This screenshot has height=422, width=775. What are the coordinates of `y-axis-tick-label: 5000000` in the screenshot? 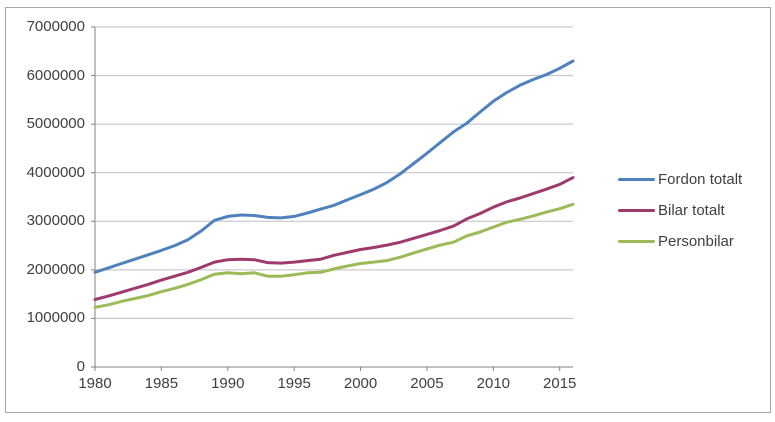 It's located at (55, 124).